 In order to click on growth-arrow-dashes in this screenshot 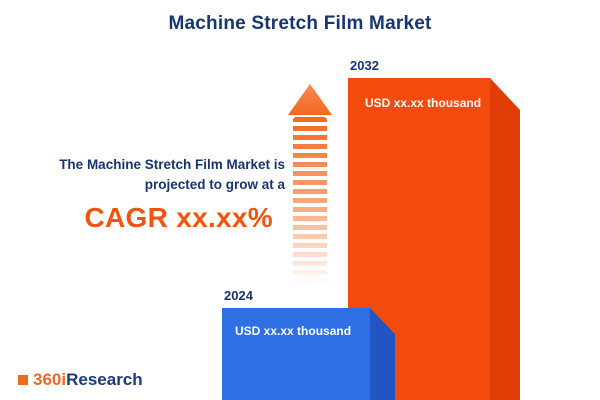, I will do `click(310, 201)`.